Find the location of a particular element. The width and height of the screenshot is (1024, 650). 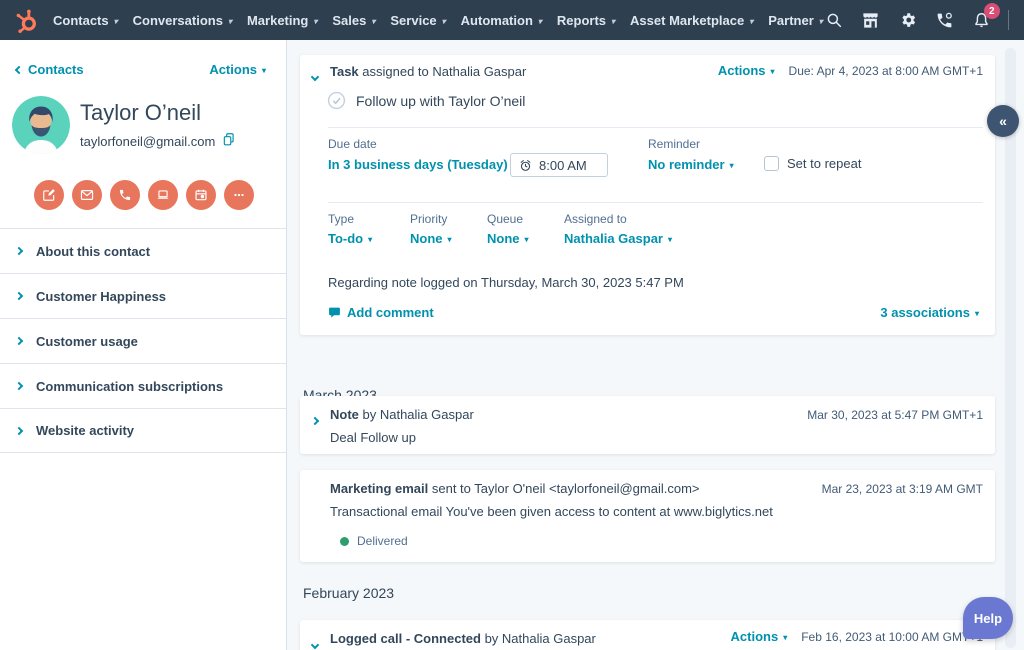

sidebar-section-customer-usage: Customer usage is located at coordinates (143, 340).